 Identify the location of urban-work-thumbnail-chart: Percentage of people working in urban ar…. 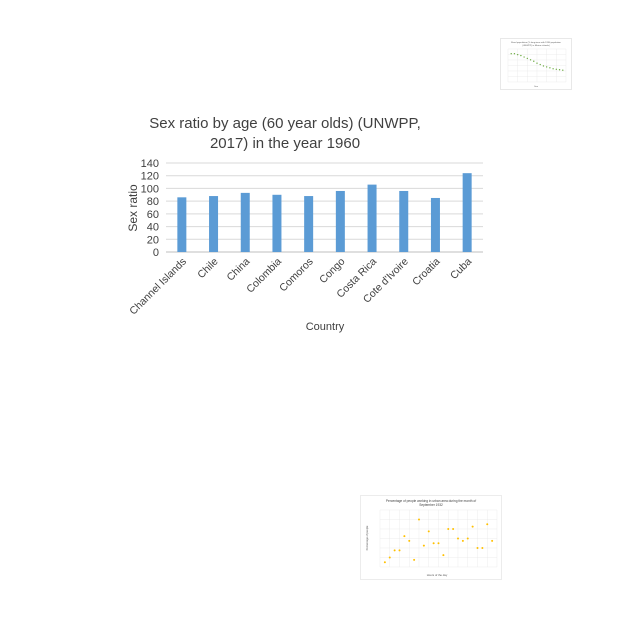
(431, 537).